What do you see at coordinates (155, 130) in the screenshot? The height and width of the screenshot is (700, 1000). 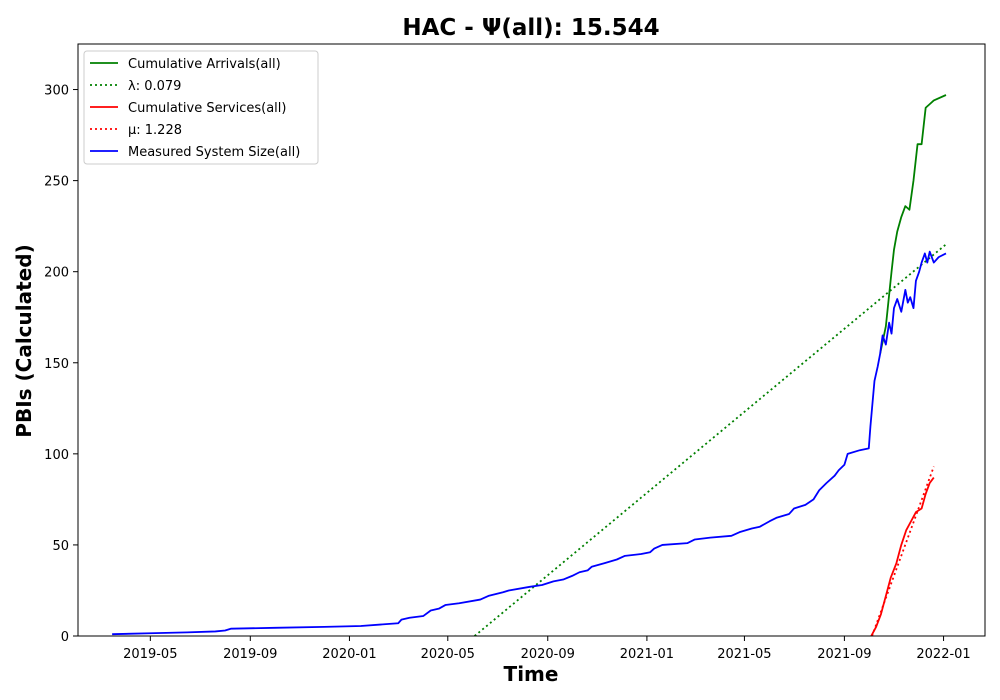 I see `legend-entry: μ: 1.228` at bounding box center [155, 130].